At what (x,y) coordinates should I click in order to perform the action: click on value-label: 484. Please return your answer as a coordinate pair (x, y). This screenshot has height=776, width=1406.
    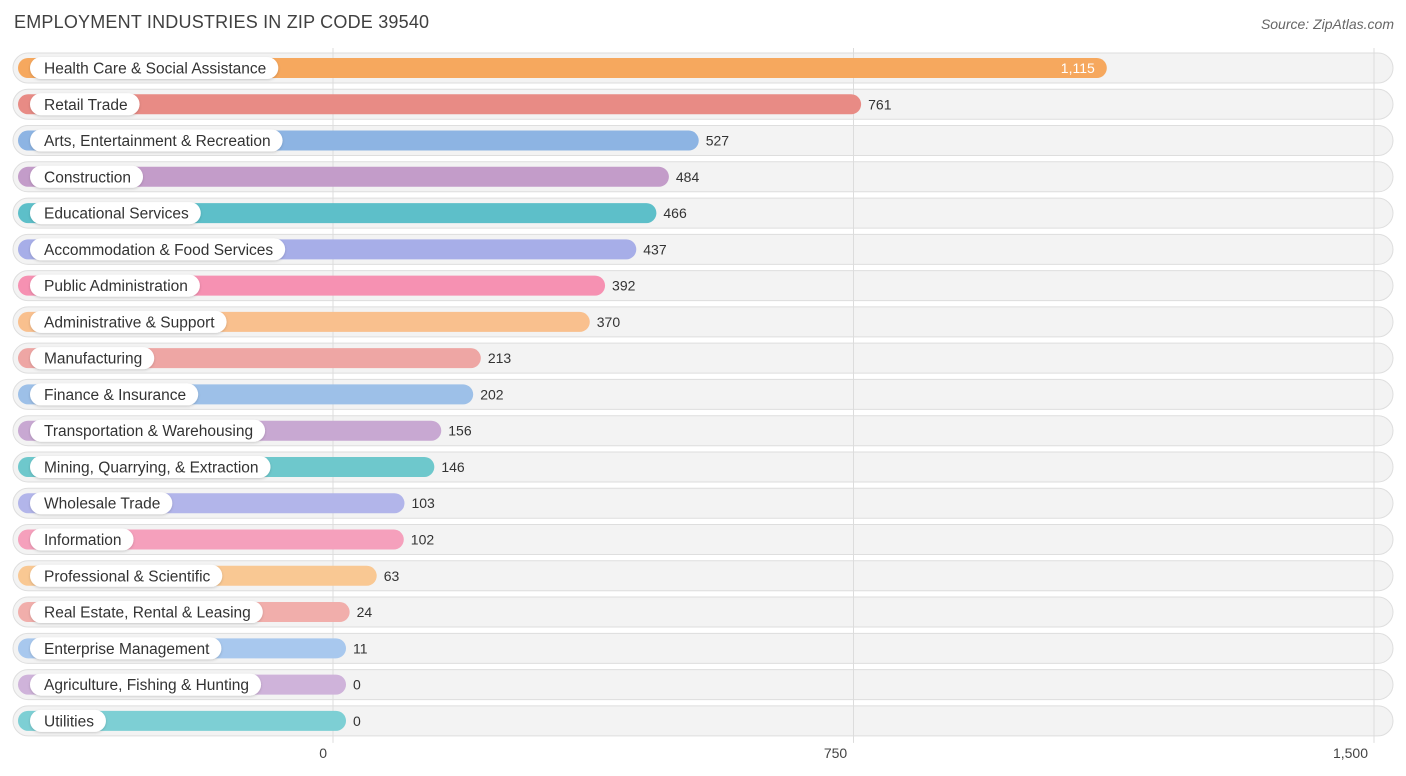
    Looking at the image, I should click on (688, 177).